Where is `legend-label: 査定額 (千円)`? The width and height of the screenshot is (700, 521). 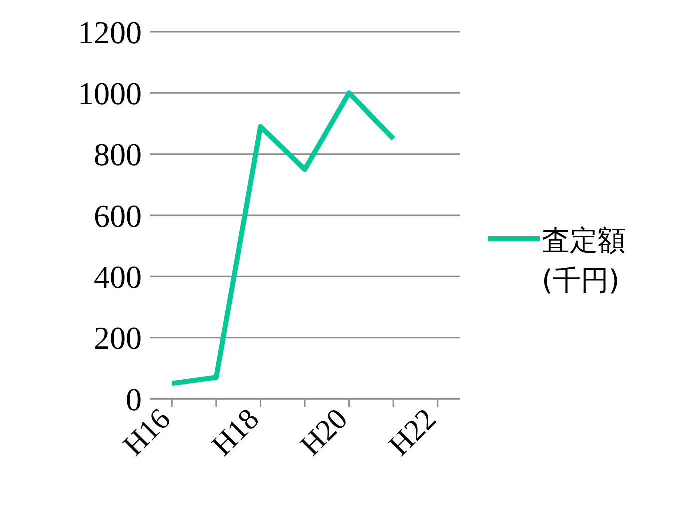 legend-label: 査定額 (千円) is located at coordinates (584, 260).